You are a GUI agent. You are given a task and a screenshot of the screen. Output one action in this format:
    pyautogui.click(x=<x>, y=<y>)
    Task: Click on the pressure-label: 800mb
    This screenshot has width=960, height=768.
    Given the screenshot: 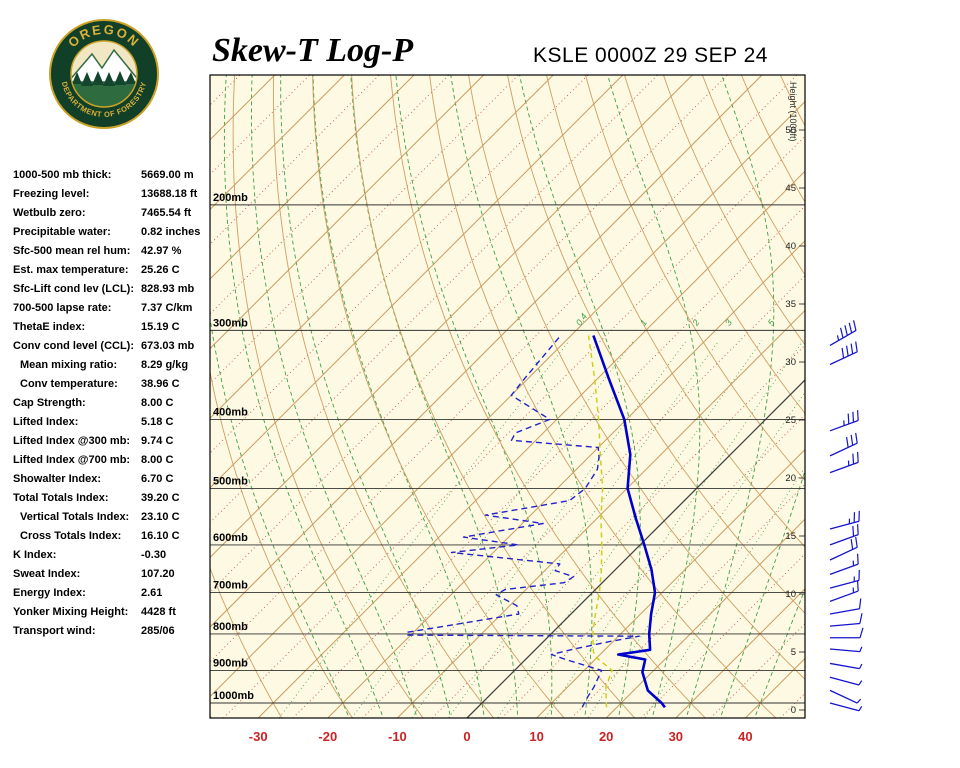 What is the action you would take?
    pyautogui.click(x=230, y=627)
    